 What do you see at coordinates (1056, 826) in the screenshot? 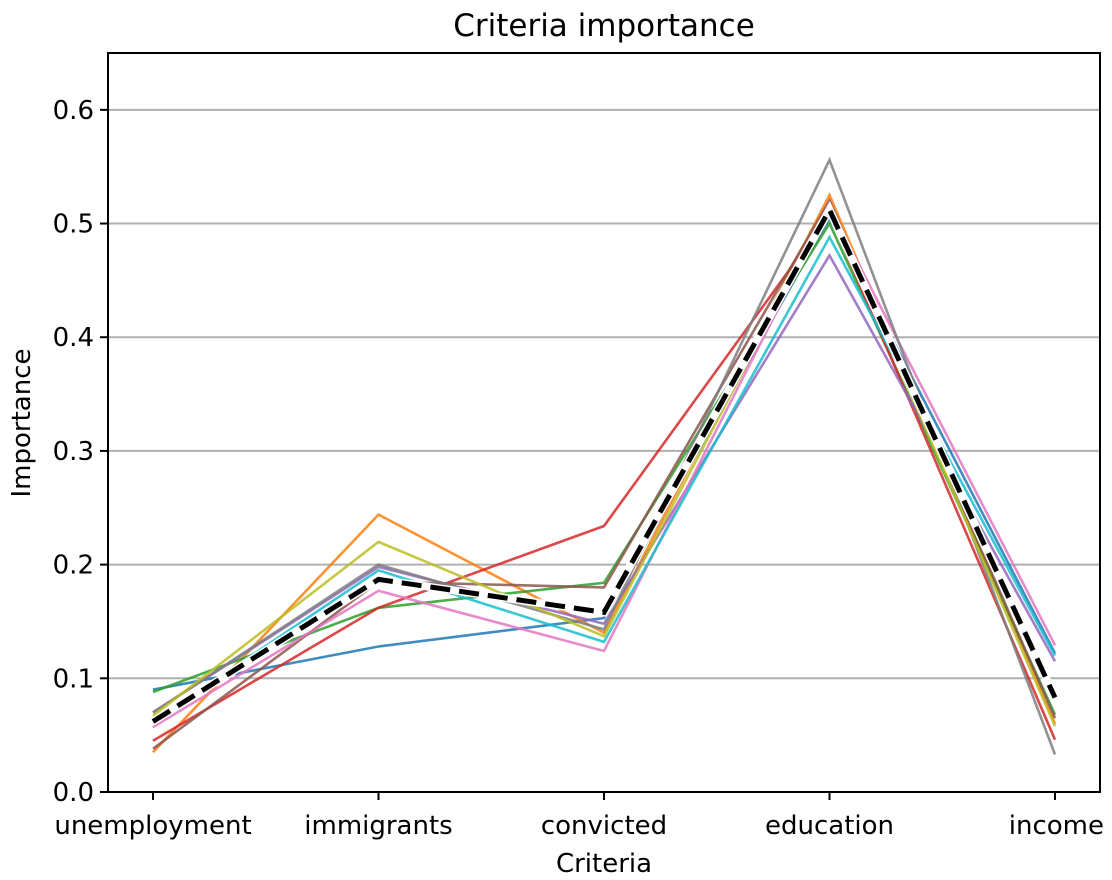
I see `x-tick-label: income` at bounding box center [1056, 826].